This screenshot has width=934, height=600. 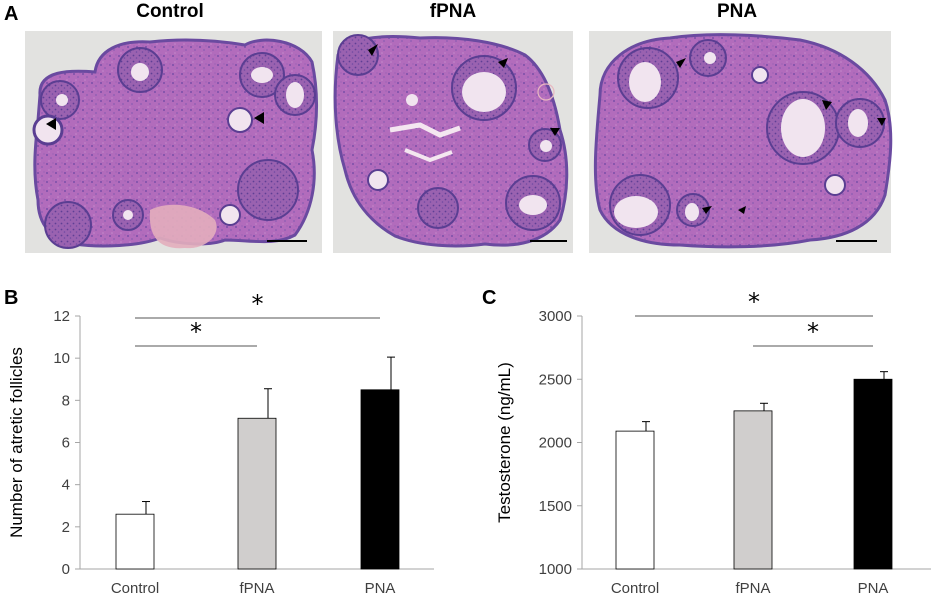 What do you see at coordinates (183, 226) in the screenshot?
I see `stroma-fragment` at bounding box center [183, 226].